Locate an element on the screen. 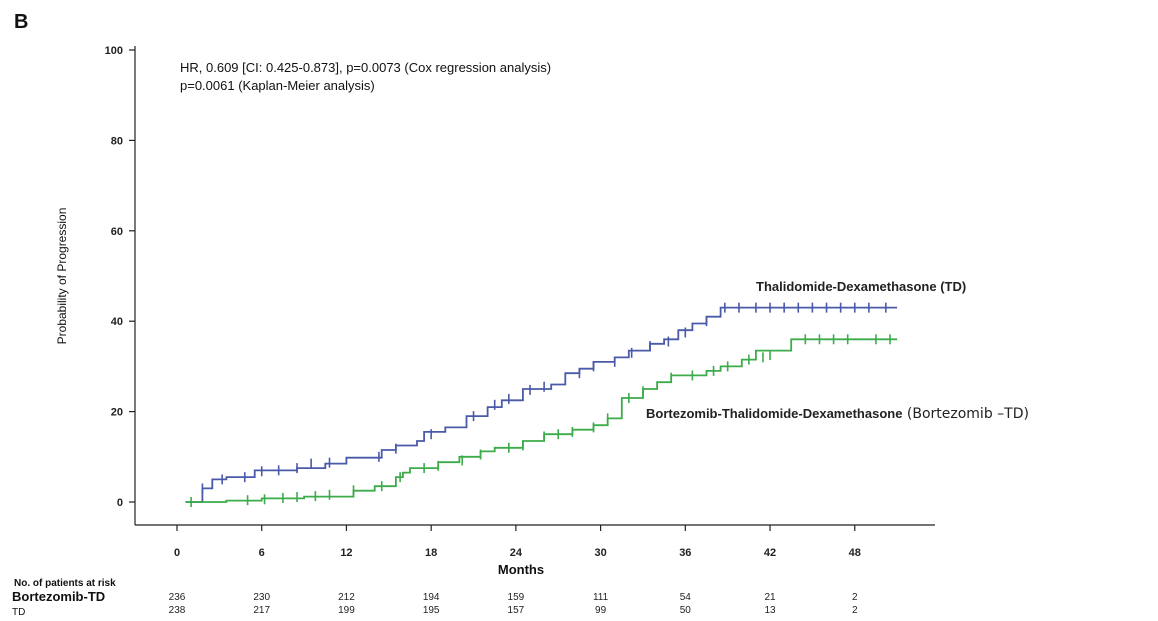 This screenshot has height=621, width=1158. x-axis-label: Months is located at coordinates (521, 569).